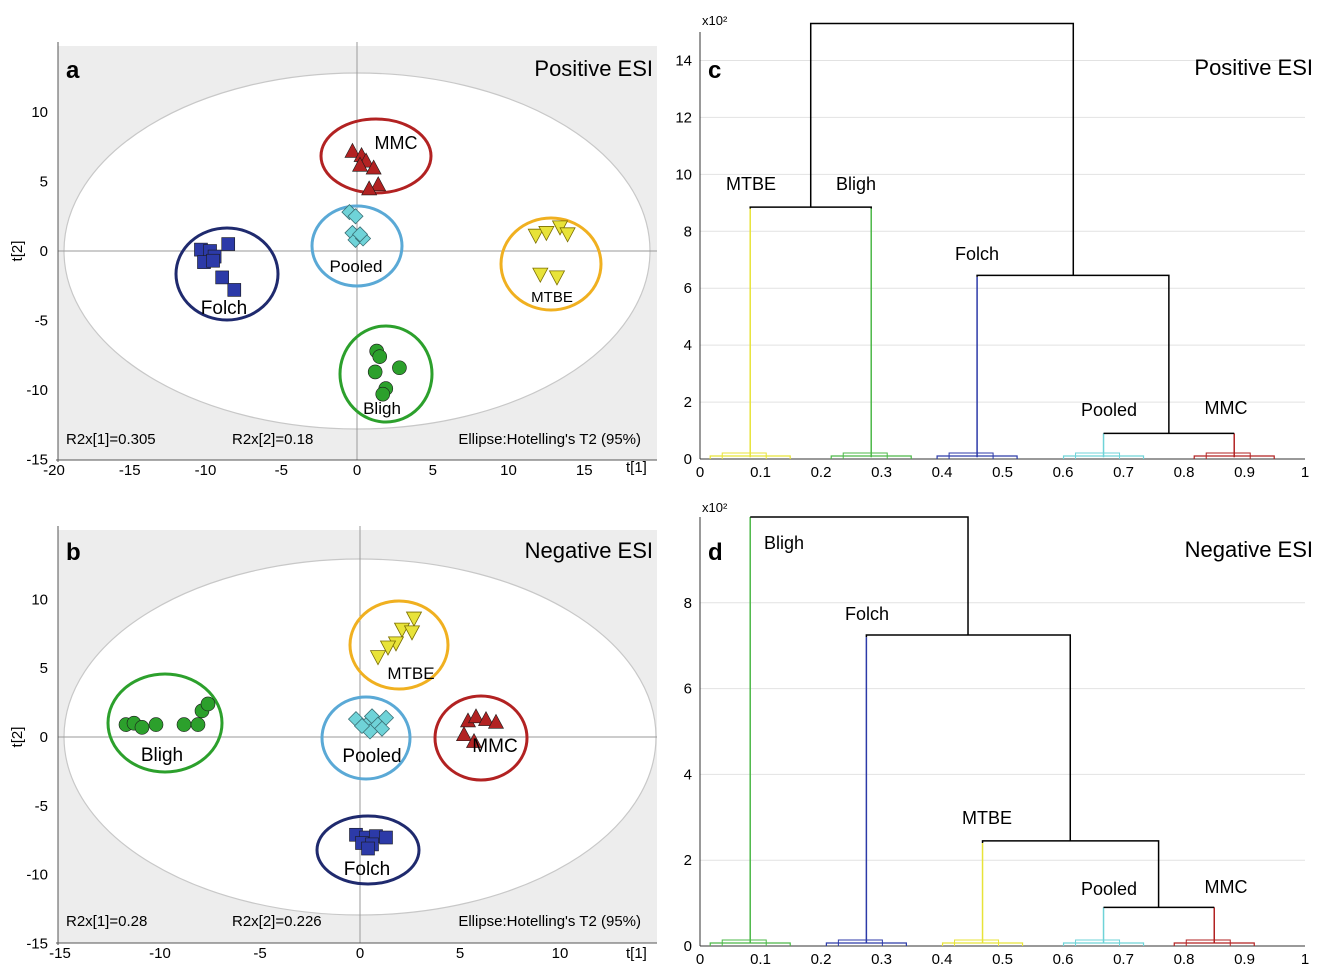 This screenshot has width=1317, height=967. Describe the element at coordinates (460, 953) in the screenshot. I see `x-tick-label: 5` at that location.